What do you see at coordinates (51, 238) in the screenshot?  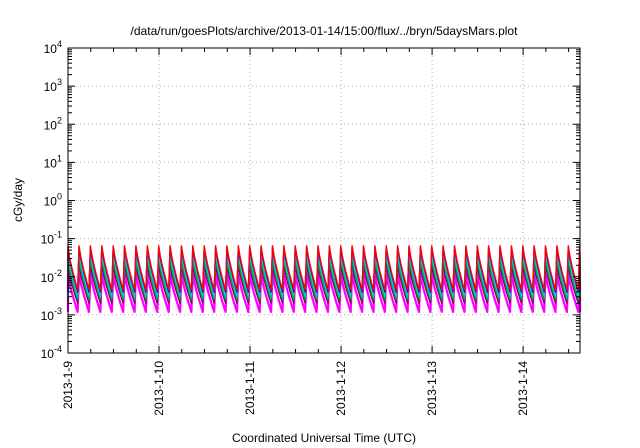 I see `y-tick-label: 10⁻¹` at bounding box center [51, 238].